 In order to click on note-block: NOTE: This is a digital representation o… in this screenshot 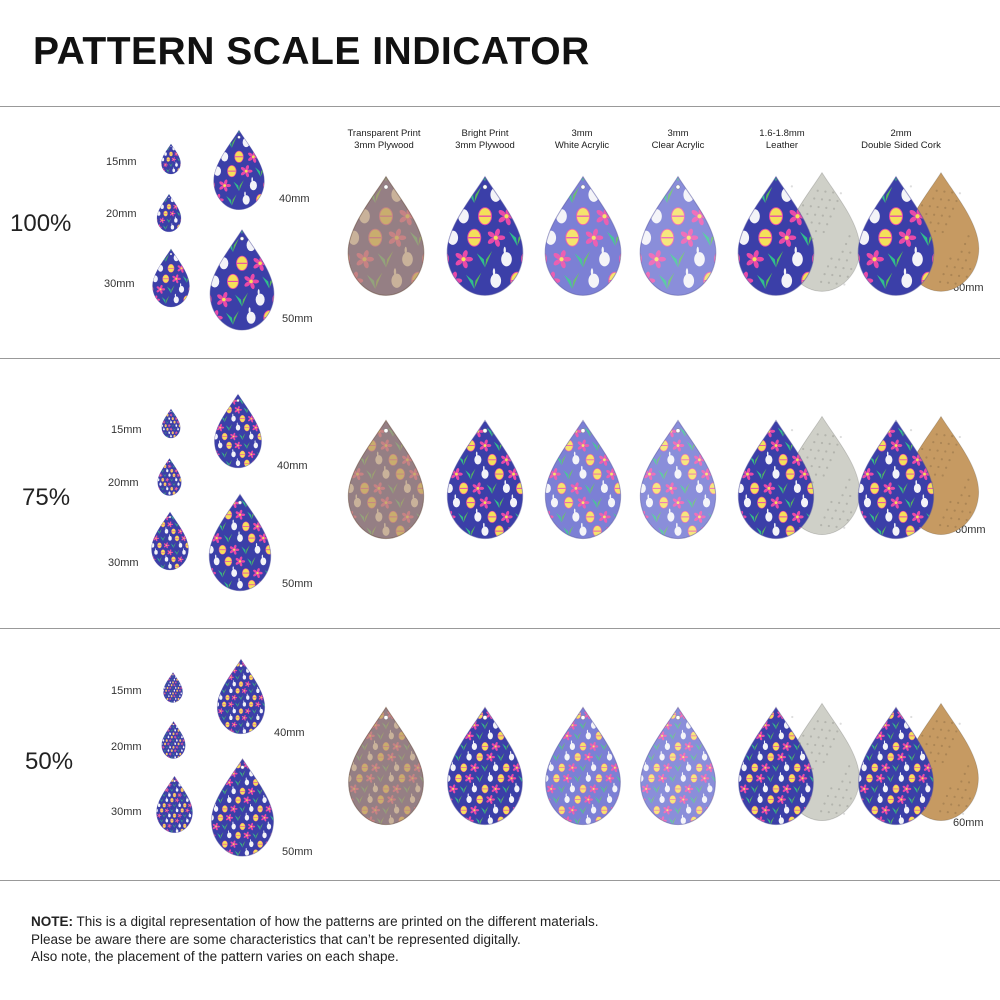, I will do `click(315, 939)`.